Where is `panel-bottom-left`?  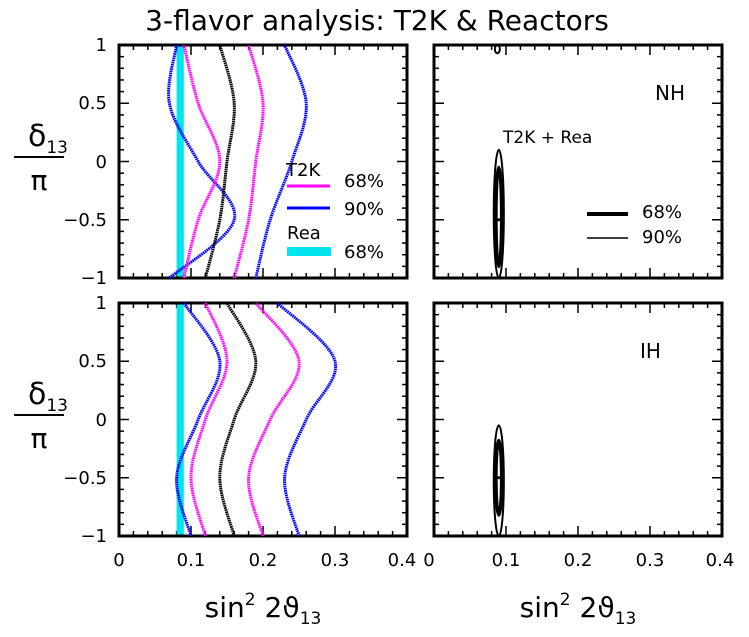 panel-bottom-left is located at coordinates (263, 419).